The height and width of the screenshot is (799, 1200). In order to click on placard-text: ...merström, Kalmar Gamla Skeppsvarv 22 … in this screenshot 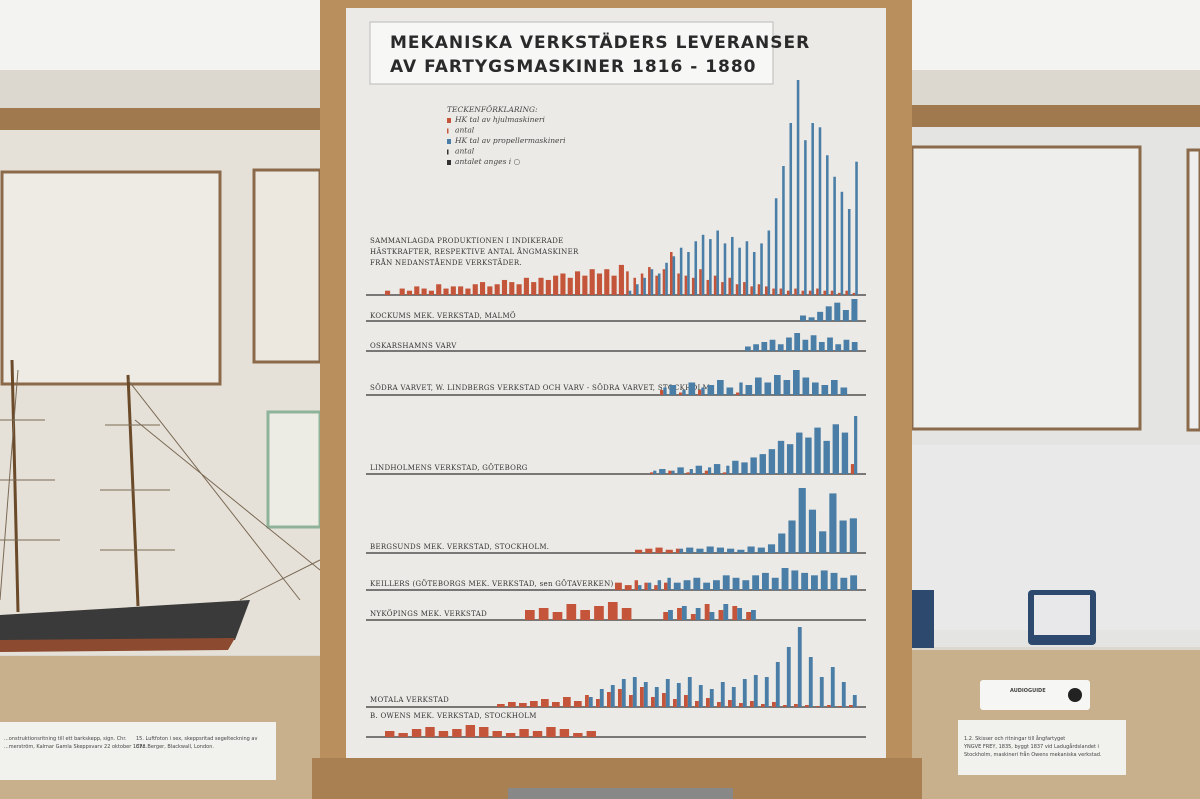, I will do `click(76, 747)`.